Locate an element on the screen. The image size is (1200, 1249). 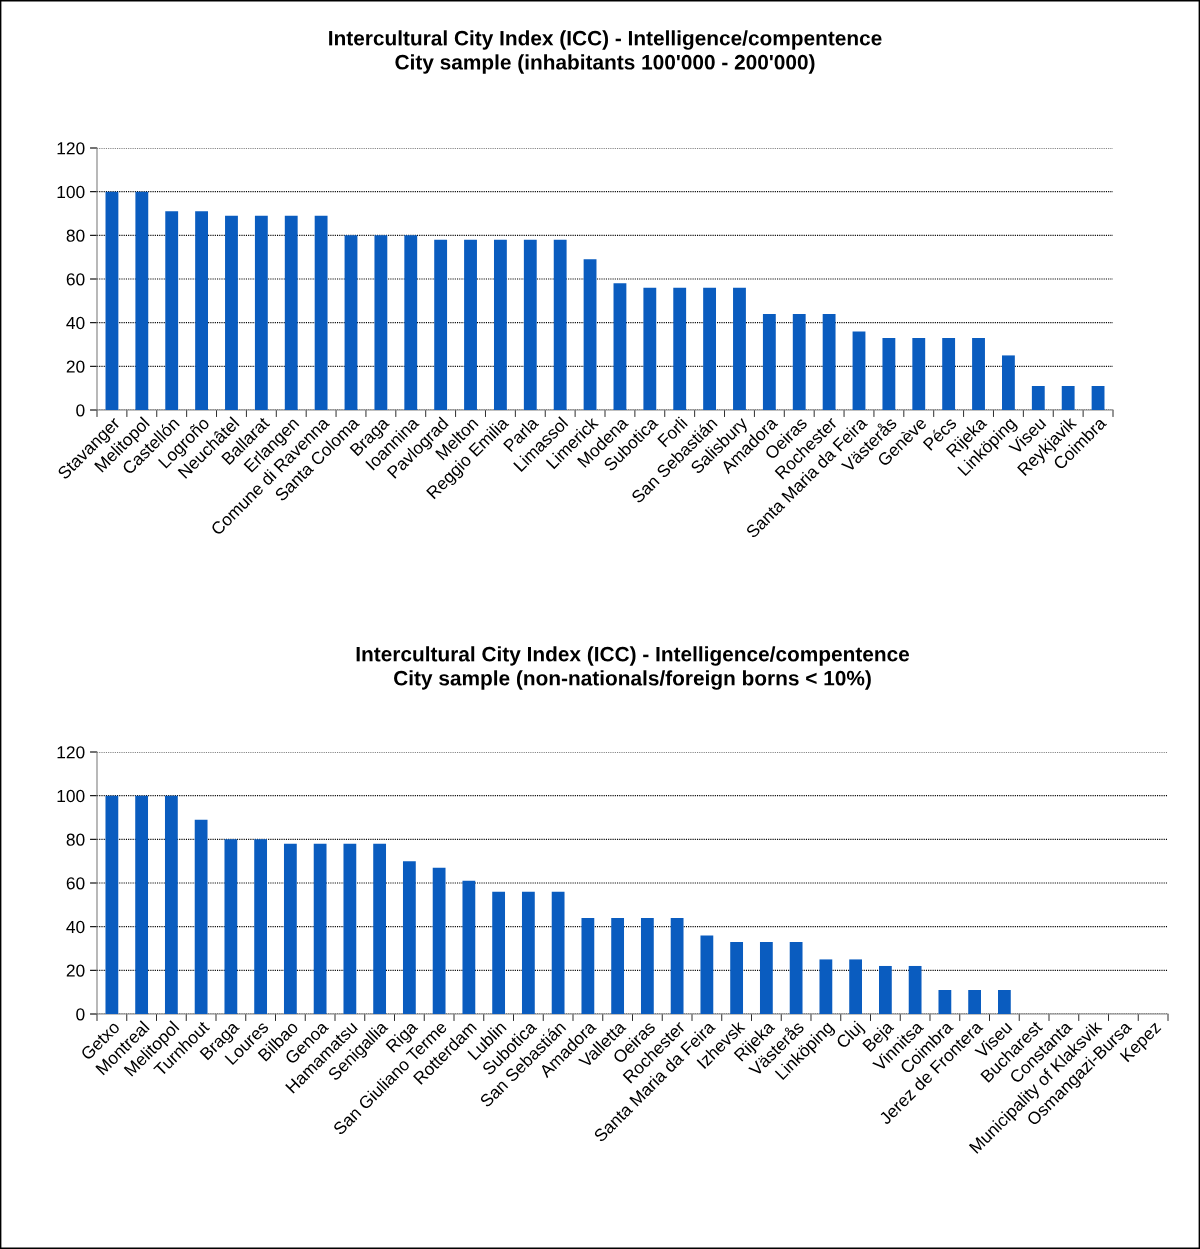
chart-title: Intercultural City Index (ICC) - Intelligence/compentence City sample (inhabitants 100'000 - 200'000) is located at coordinates (605, 52).